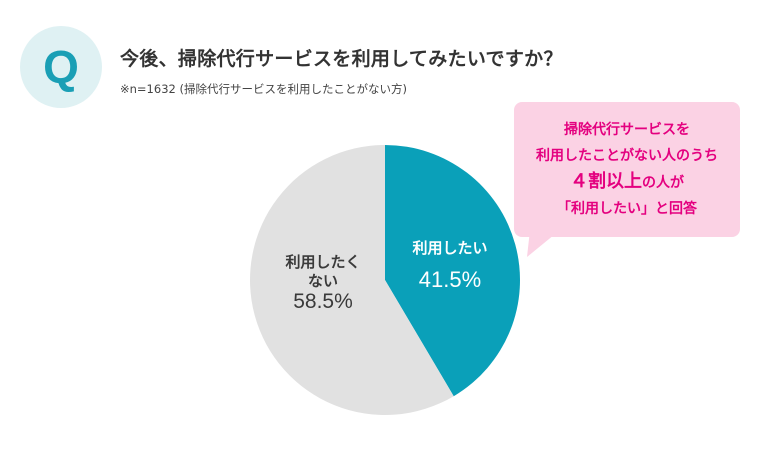  I want to click on slice-value-2: 58.5%, so click(323, 301).